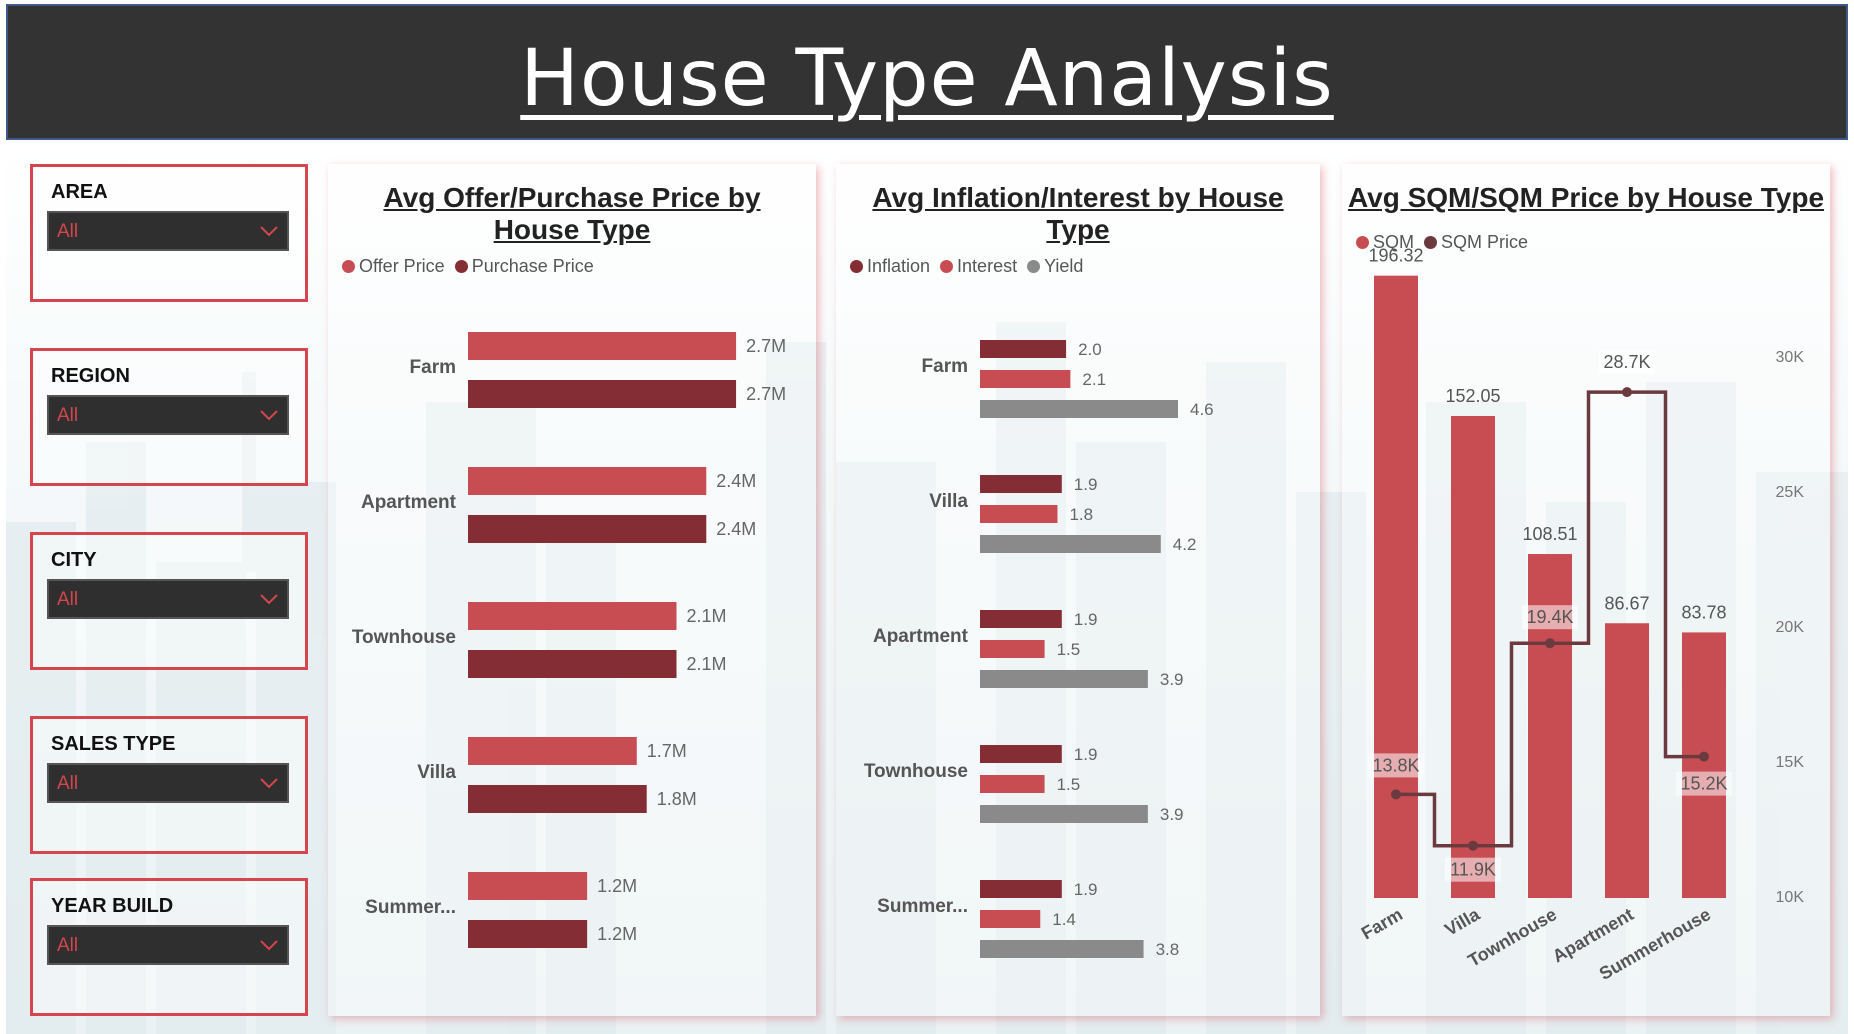 The width and height of the screenshot is (1854, 1034). What do you see at coordinates (1062, 949) in the screenshot?
I see `bar-yield-summer` at bounding box center [1062, 949].